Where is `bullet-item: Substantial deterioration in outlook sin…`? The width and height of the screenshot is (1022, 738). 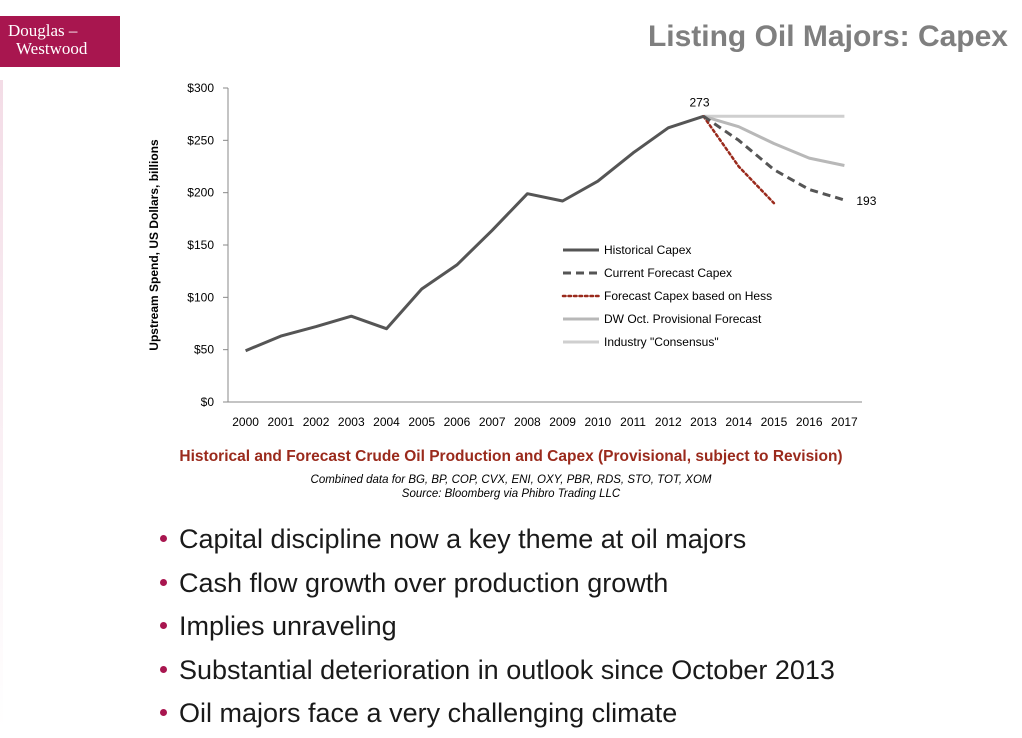 bullet-item: Substantial deterioration in outlook sin… is located at coordinates (497, 673).